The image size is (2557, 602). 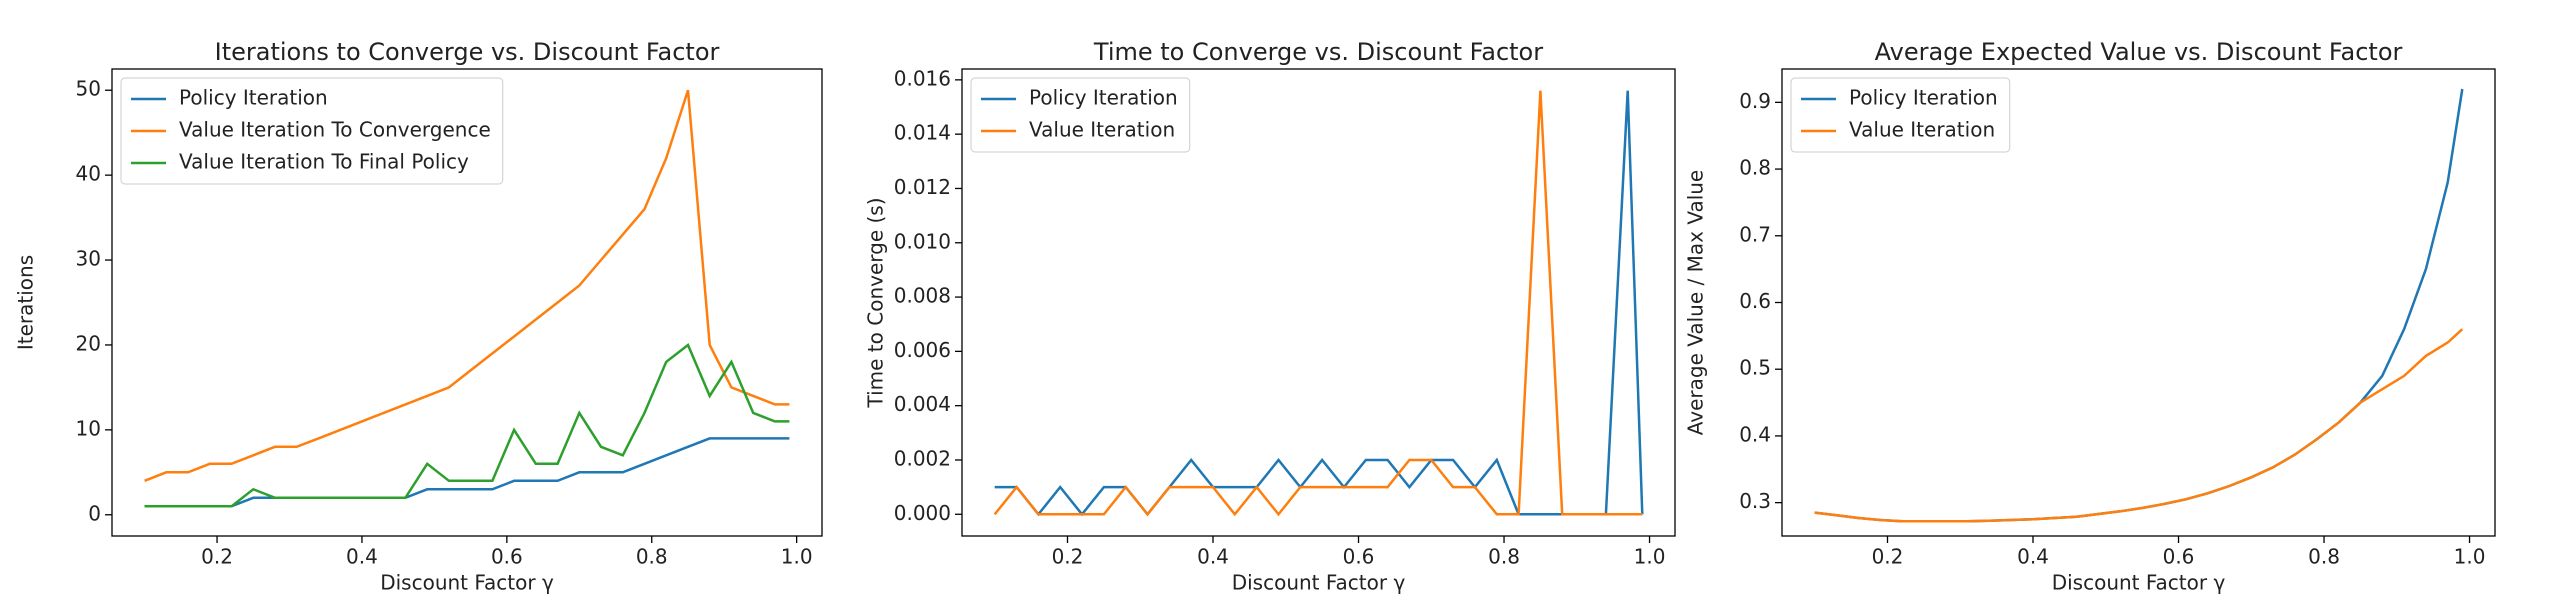 I want to click on y-tick-label: 0.8, so click(x=1755, y=168).